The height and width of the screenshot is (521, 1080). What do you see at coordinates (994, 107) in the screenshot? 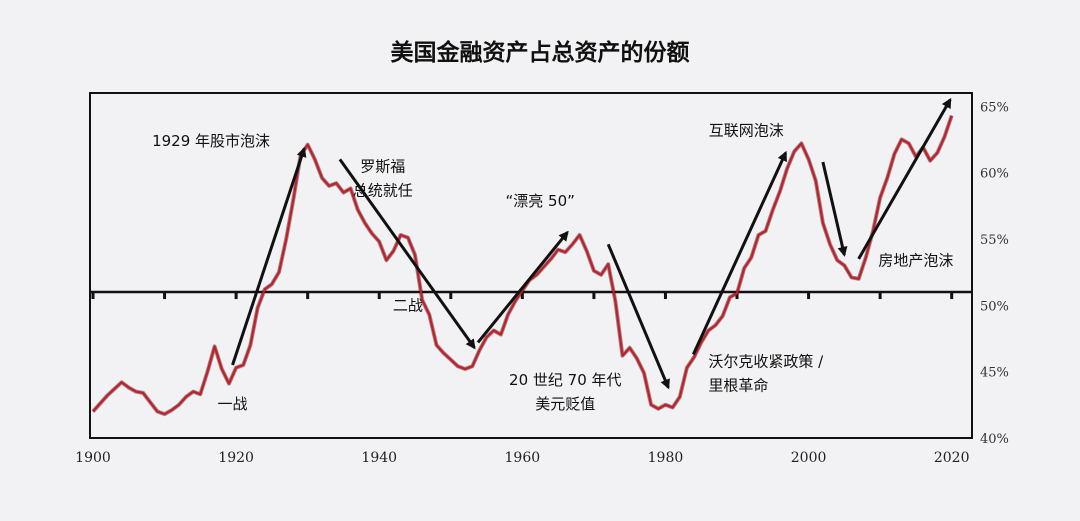
I see `y-tick-label: 65%` at bounding box center [994, 107].